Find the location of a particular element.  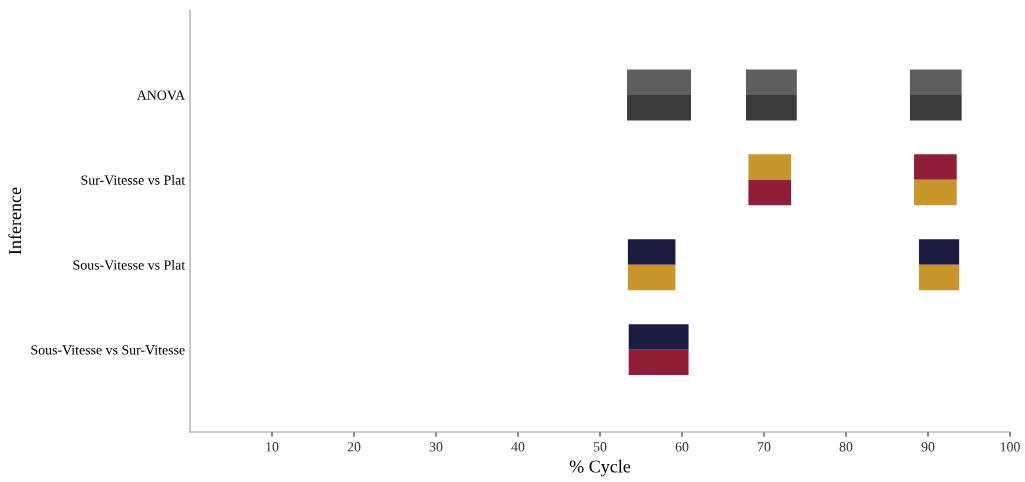

x-tick-label: 10 is located at coordinates (272, 447).